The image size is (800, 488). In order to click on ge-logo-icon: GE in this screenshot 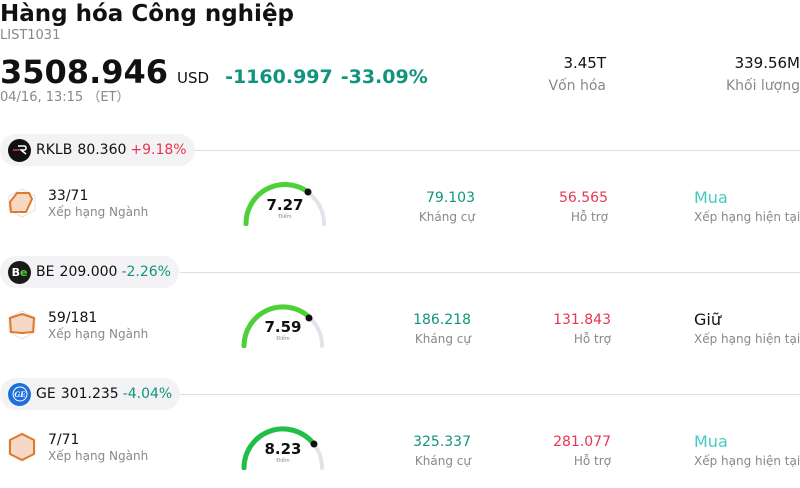, I will do `click(19, 394)`.